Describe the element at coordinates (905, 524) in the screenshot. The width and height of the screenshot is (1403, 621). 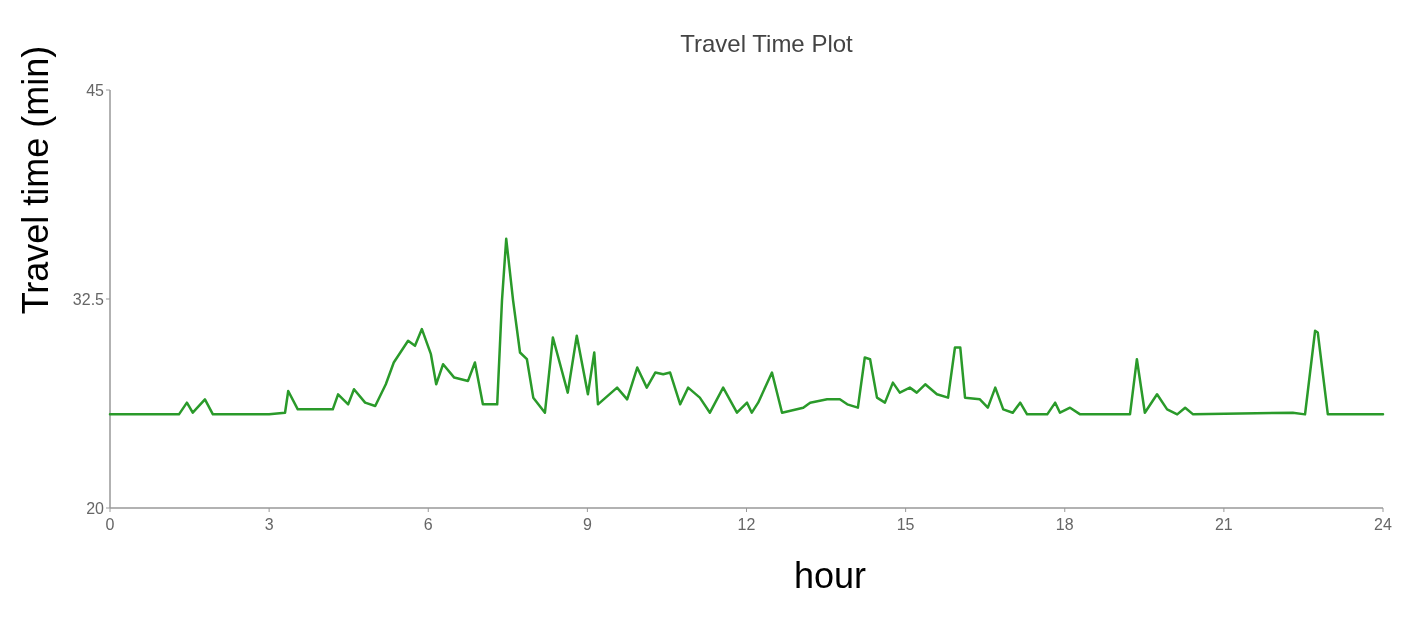
I see `x-tick-label: 15` at that location.